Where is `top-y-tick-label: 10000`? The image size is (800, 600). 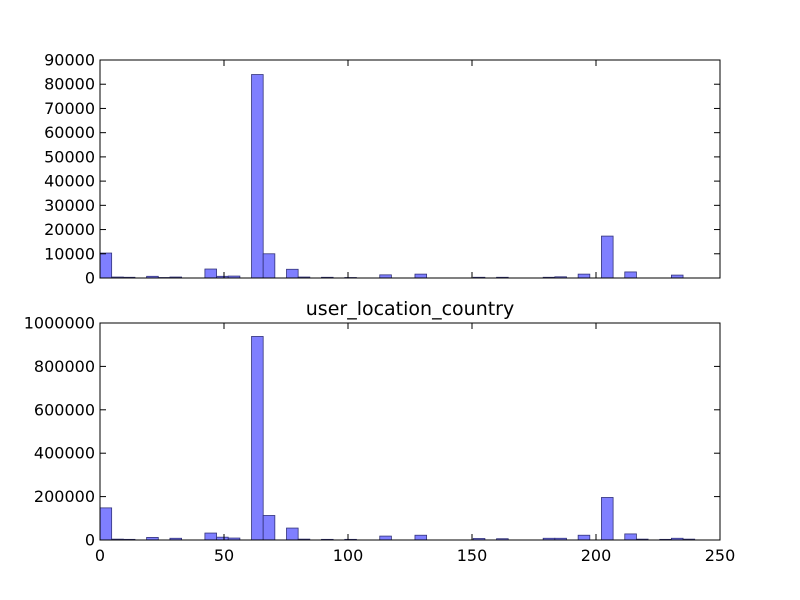
top-y-tick-label: 10000 is located at coordinates (69, 253).